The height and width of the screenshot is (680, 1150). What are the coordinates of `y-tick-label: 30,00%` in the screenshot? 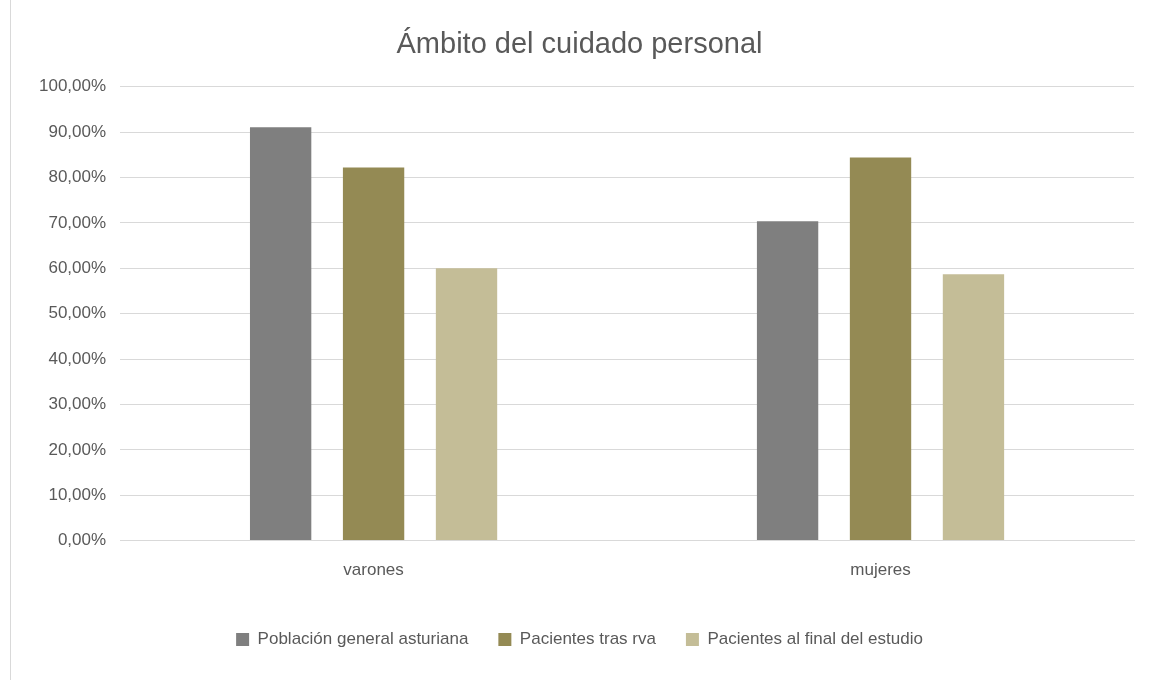 It's located at (77, 404).